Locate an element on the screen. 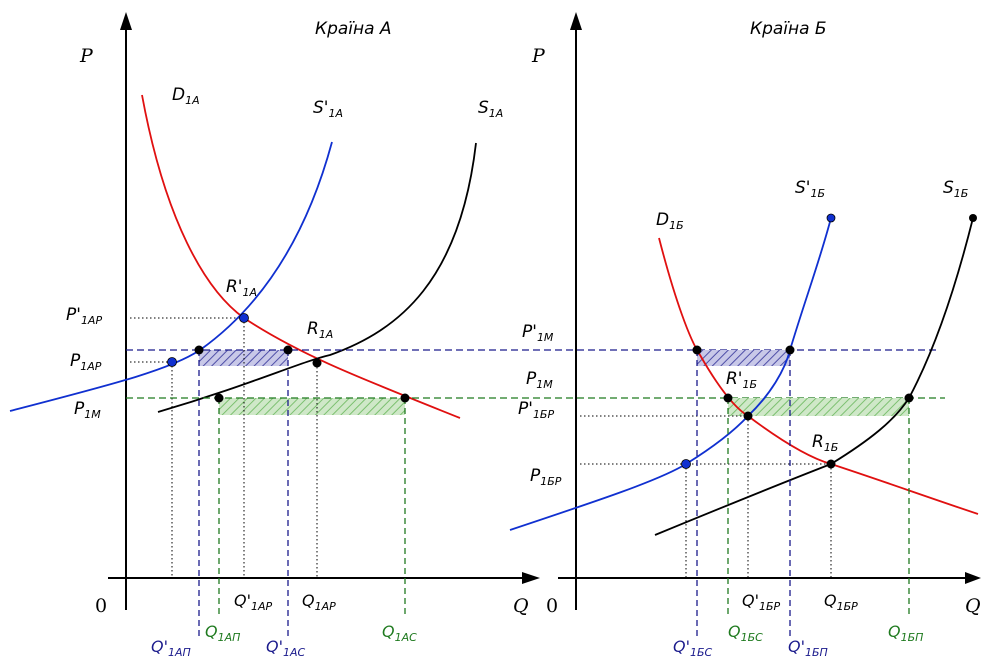 The image size is (981, 661). qty-label-a-2: Q'1AП is located at coordinates (171, 648).